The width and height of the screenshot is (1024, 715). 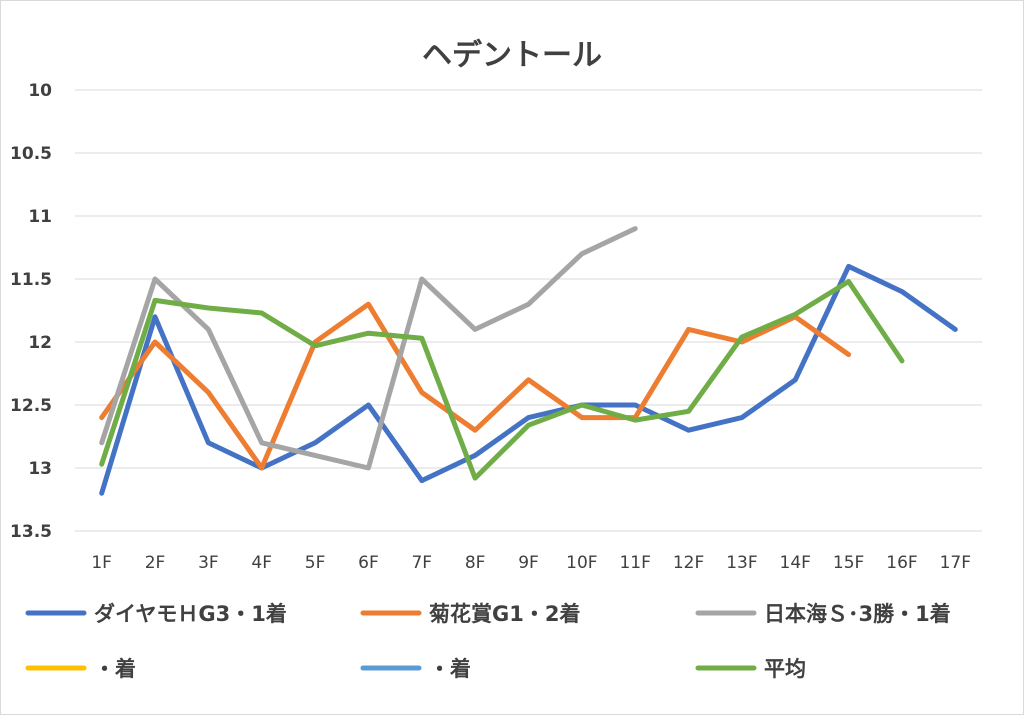 What do you see at coordinates (475, 563) in the screenshot?
I see `x-tick-label: 8F` at bounding box center [475, 563].